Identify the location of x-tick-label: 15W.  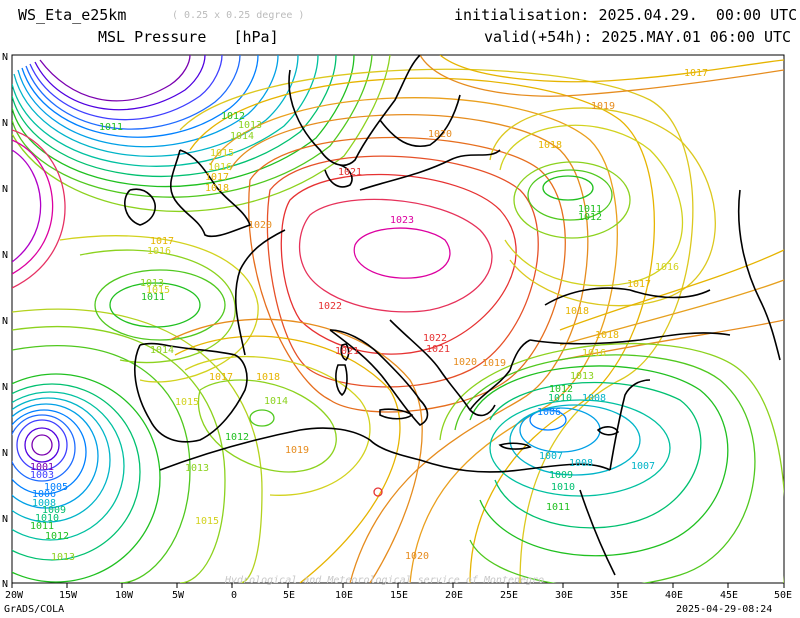
(68, 595).